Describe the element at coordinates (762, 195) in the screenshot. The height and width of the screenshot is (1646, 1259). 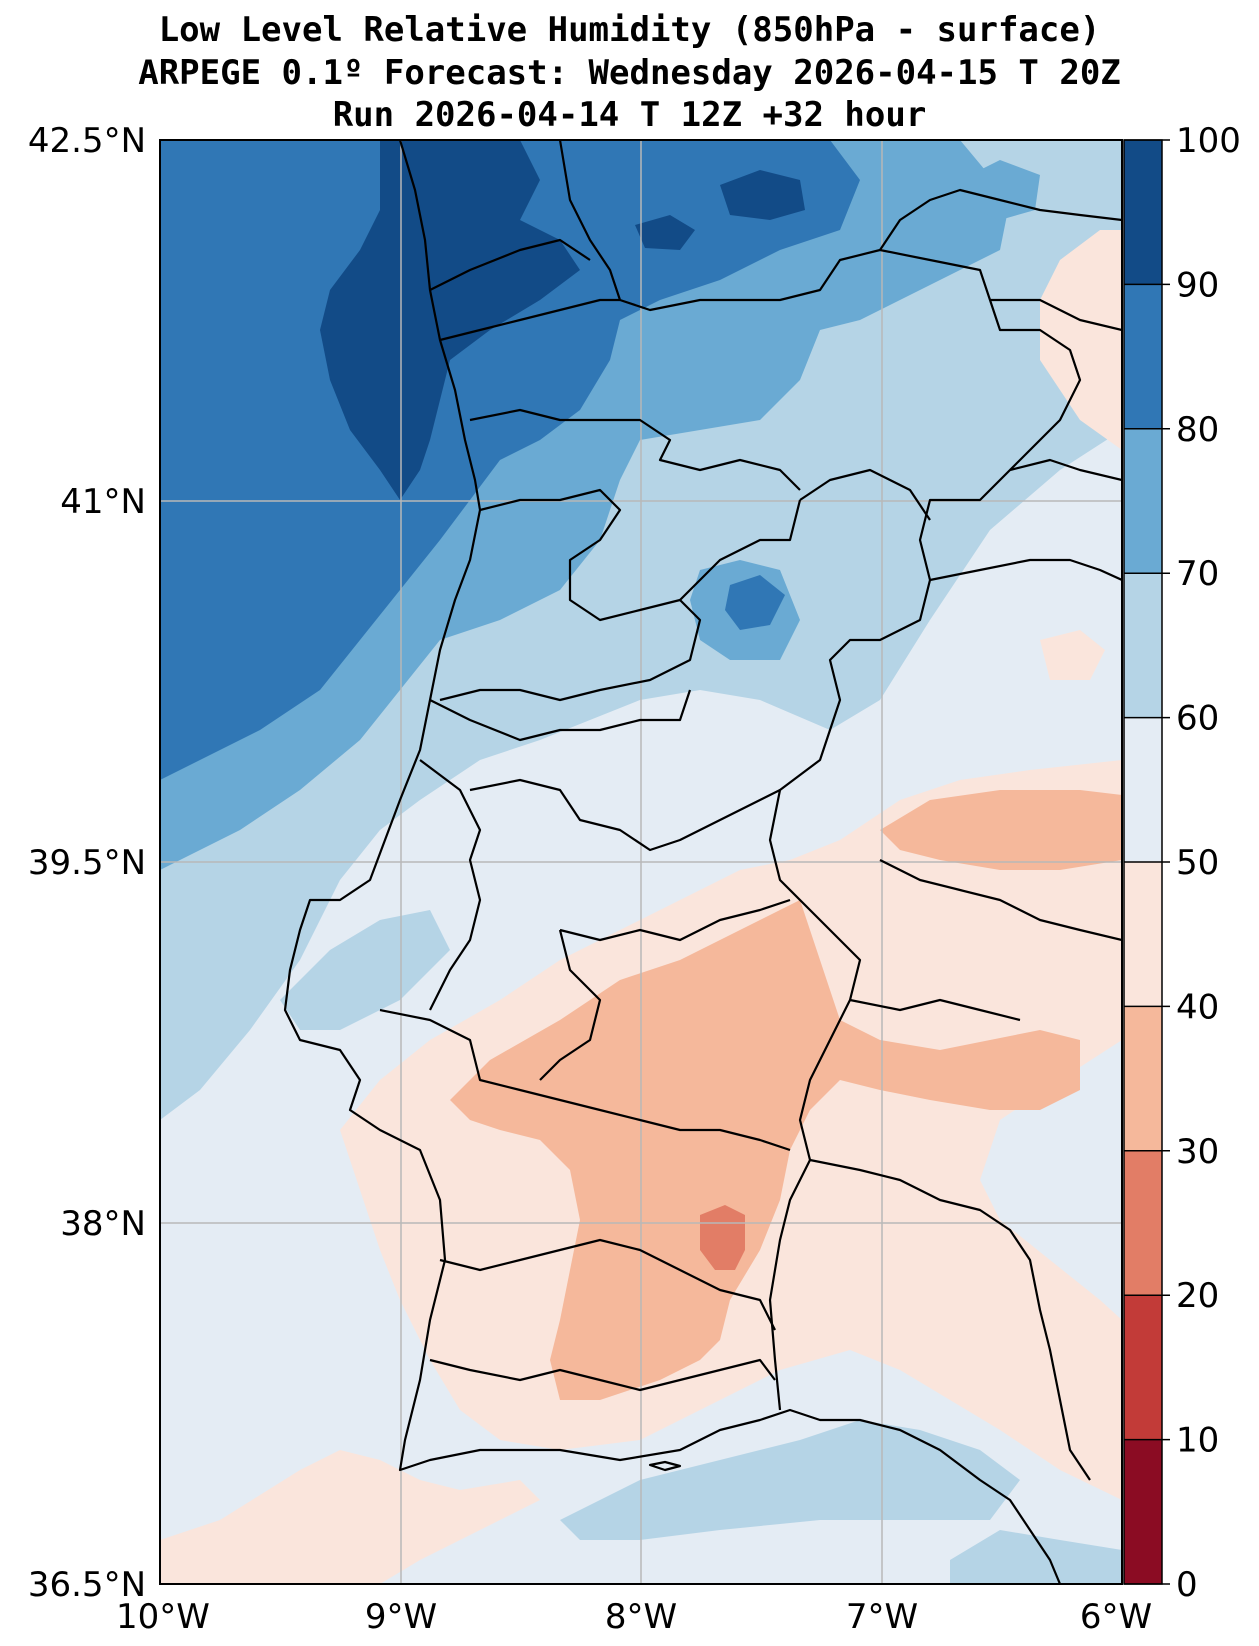
I see `rh-band-90-100-ne1` at that location.